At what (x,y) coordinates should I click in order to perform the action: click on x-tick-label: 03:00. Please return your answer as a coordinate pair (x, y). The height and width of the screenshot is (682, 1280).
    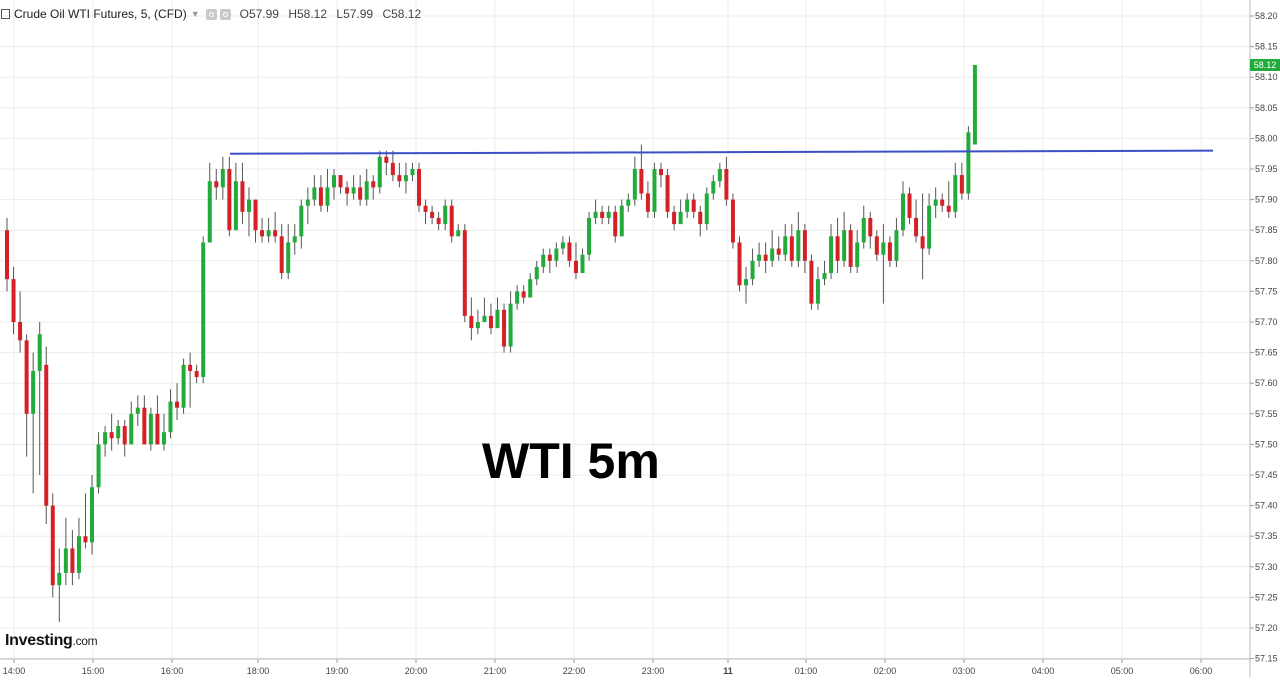
    Looking at the image, I should click on (964, 671).